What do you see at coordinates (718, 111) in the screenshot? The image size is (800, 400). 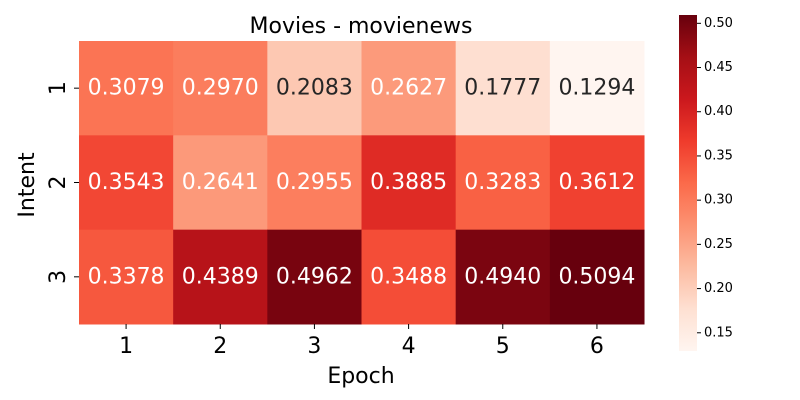 I see `colorbar-tick-label: 0.40` at bounding box center [718, 111].